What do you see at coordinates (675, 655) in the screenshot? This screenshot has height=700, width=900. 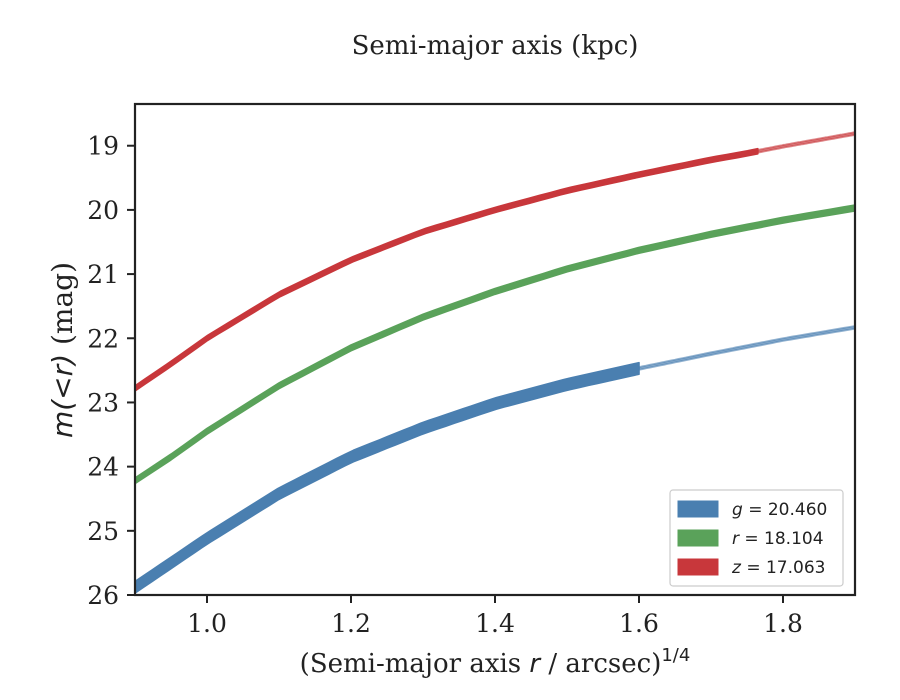 I see `x-axis-label-exponent: 1/4` at bounding box center [675, 655].